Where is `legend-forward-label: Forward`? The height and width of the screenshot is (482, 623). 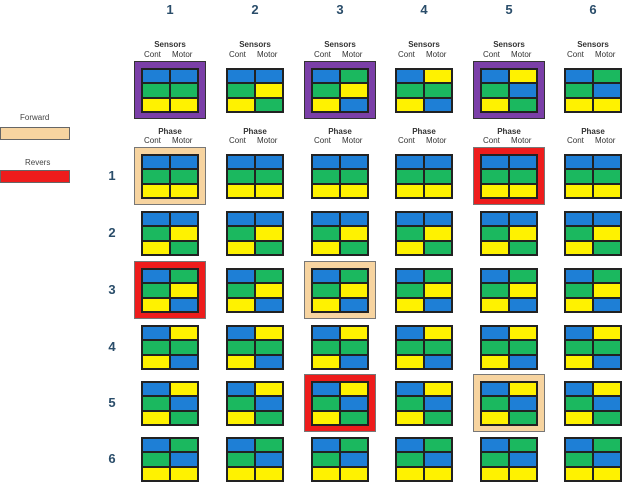 legend-forward-label: Forward is located at coordinates (35, 117).